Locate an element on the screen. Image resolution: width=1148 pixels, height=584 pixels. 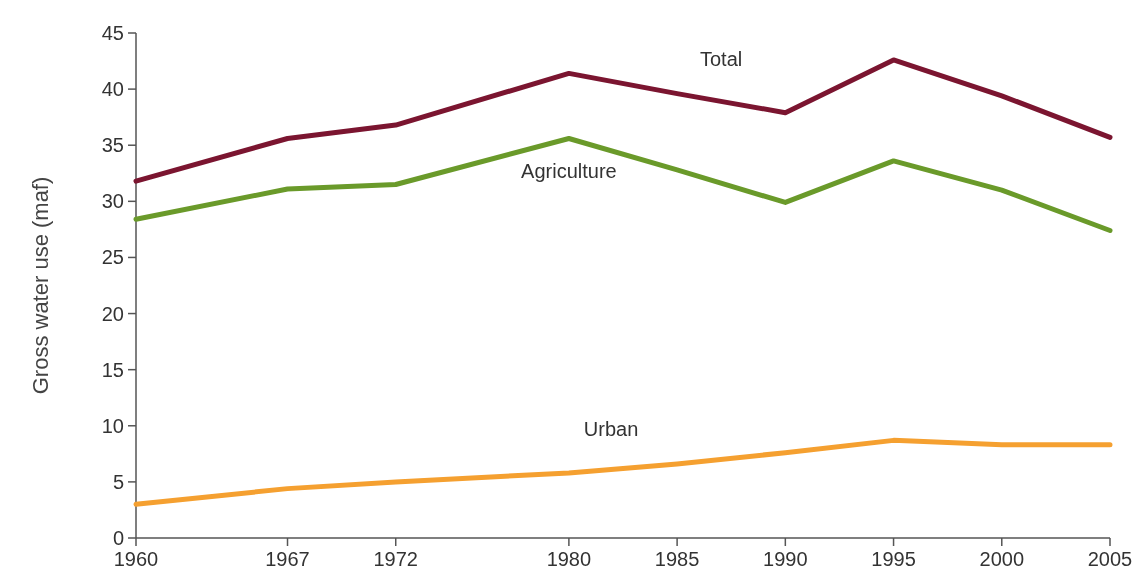
x-tick-label: 1990 is located at coordinates (785, 559).